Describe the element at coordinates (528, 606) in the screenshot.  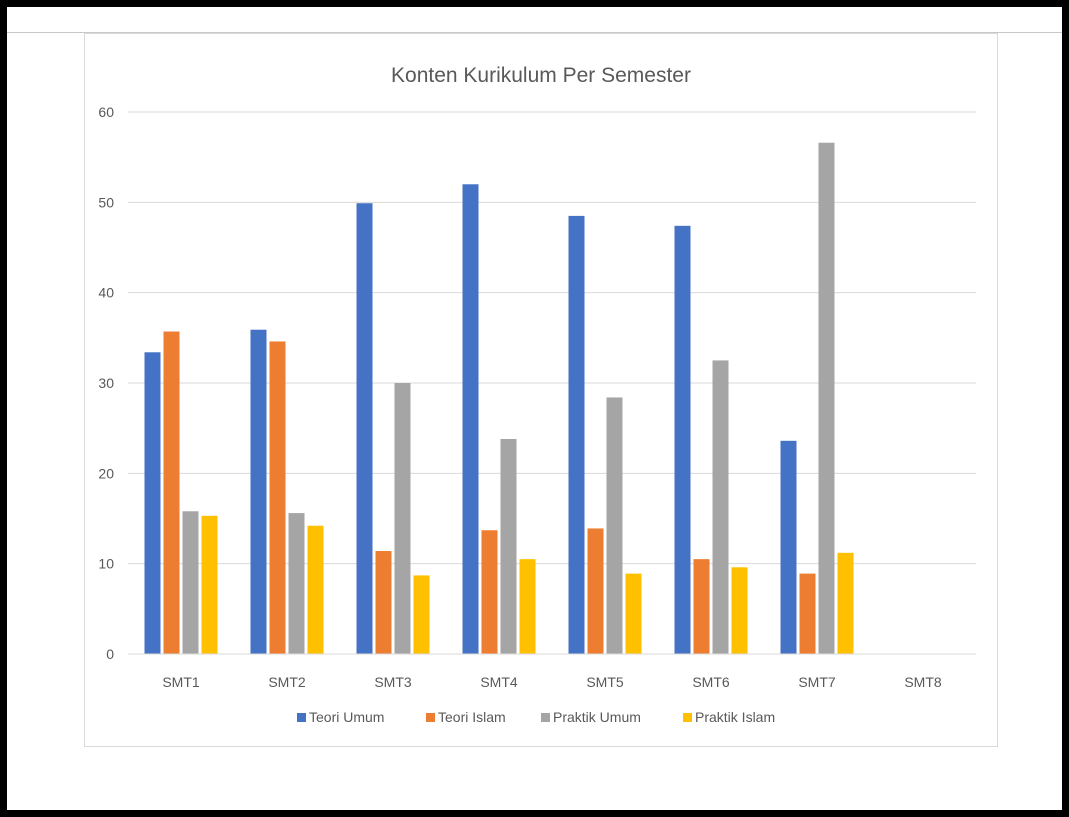
I see `bar-praktik-islam-smt4` at that location.